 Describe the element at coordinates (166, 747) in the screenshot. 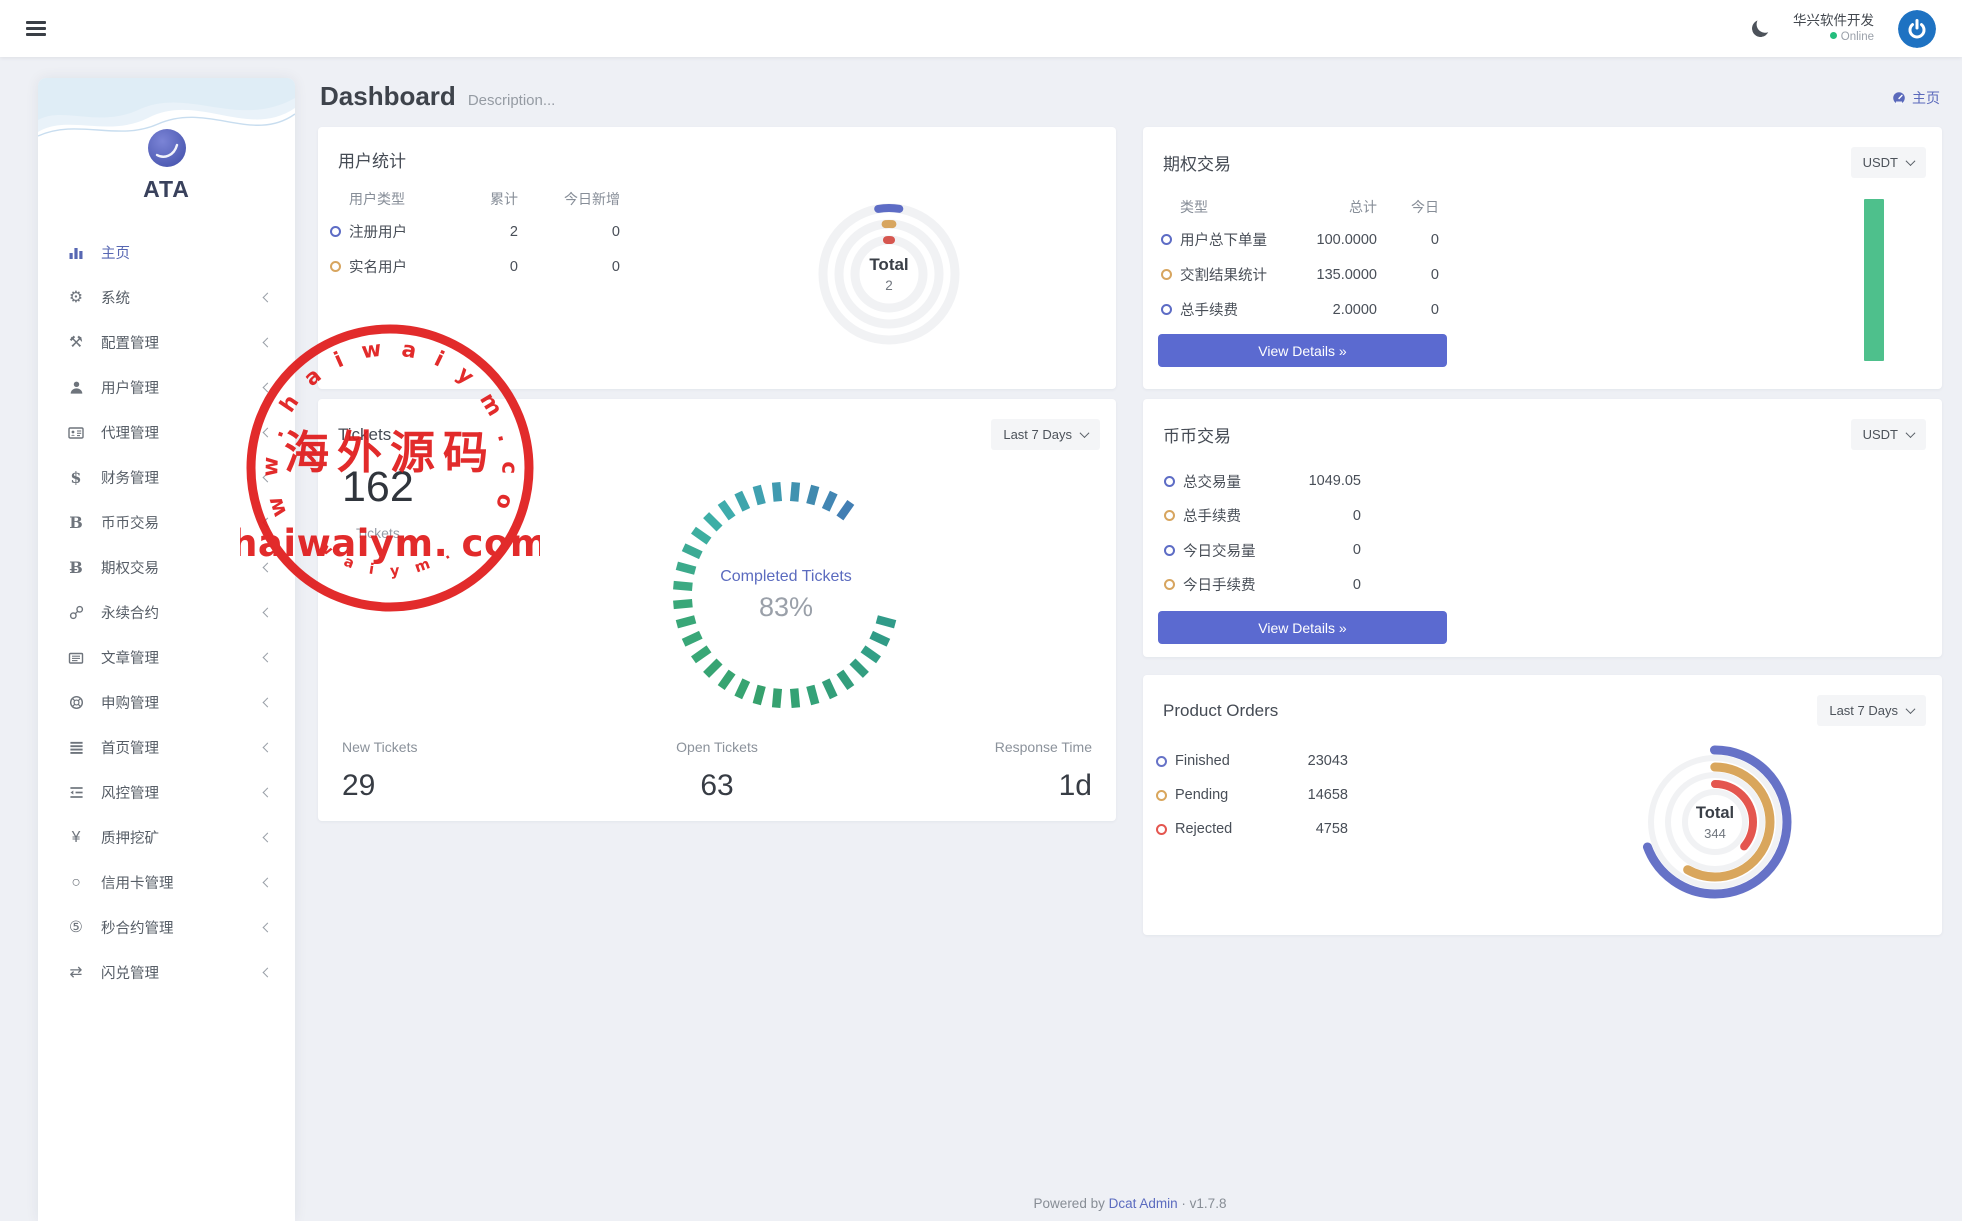

I see `sidebar-item-11: 首页管理` at that location.